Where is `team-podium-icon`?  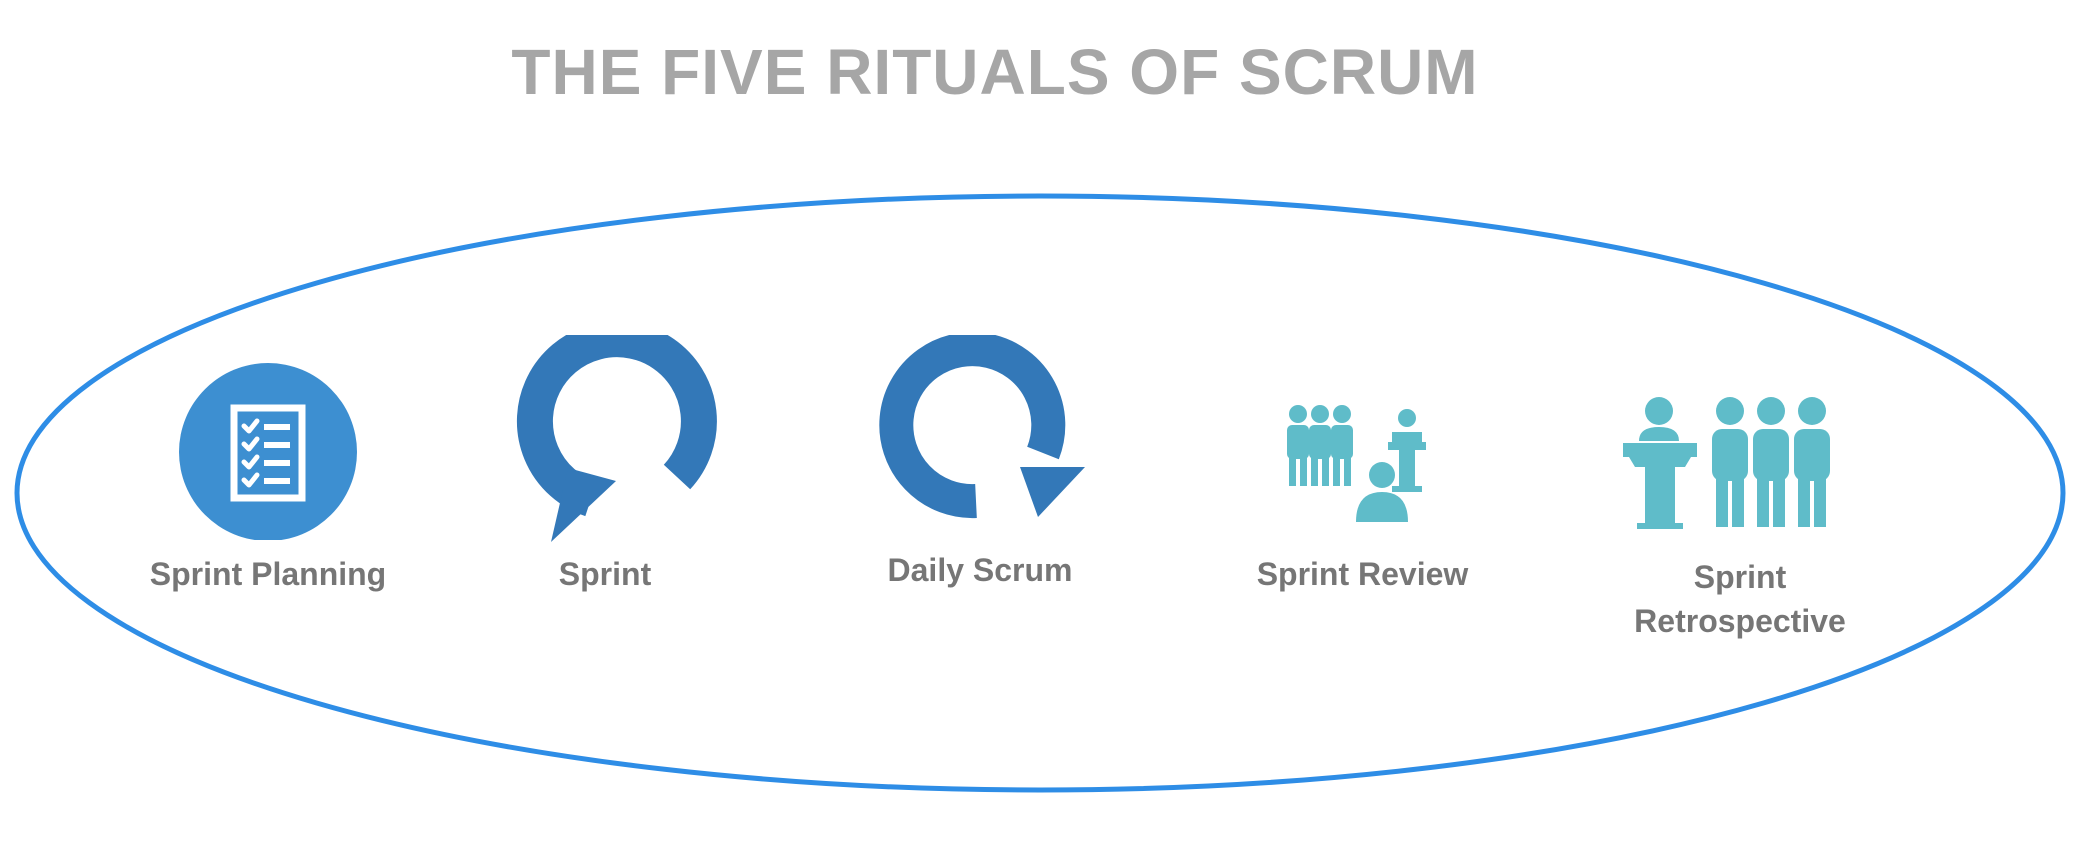 team-podium-icon is located at coordinates (1726, 463).